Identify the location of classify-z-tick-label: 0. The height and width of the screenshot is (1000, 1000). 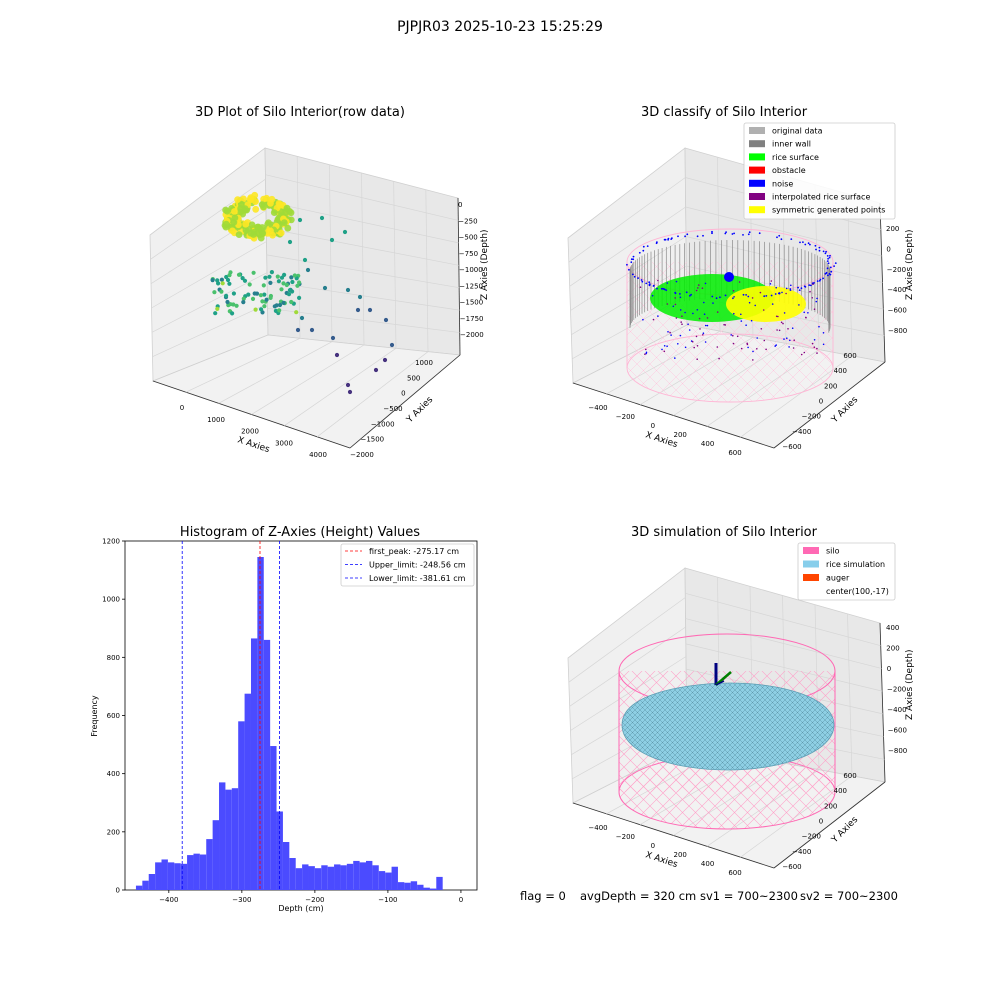
(888, 249).